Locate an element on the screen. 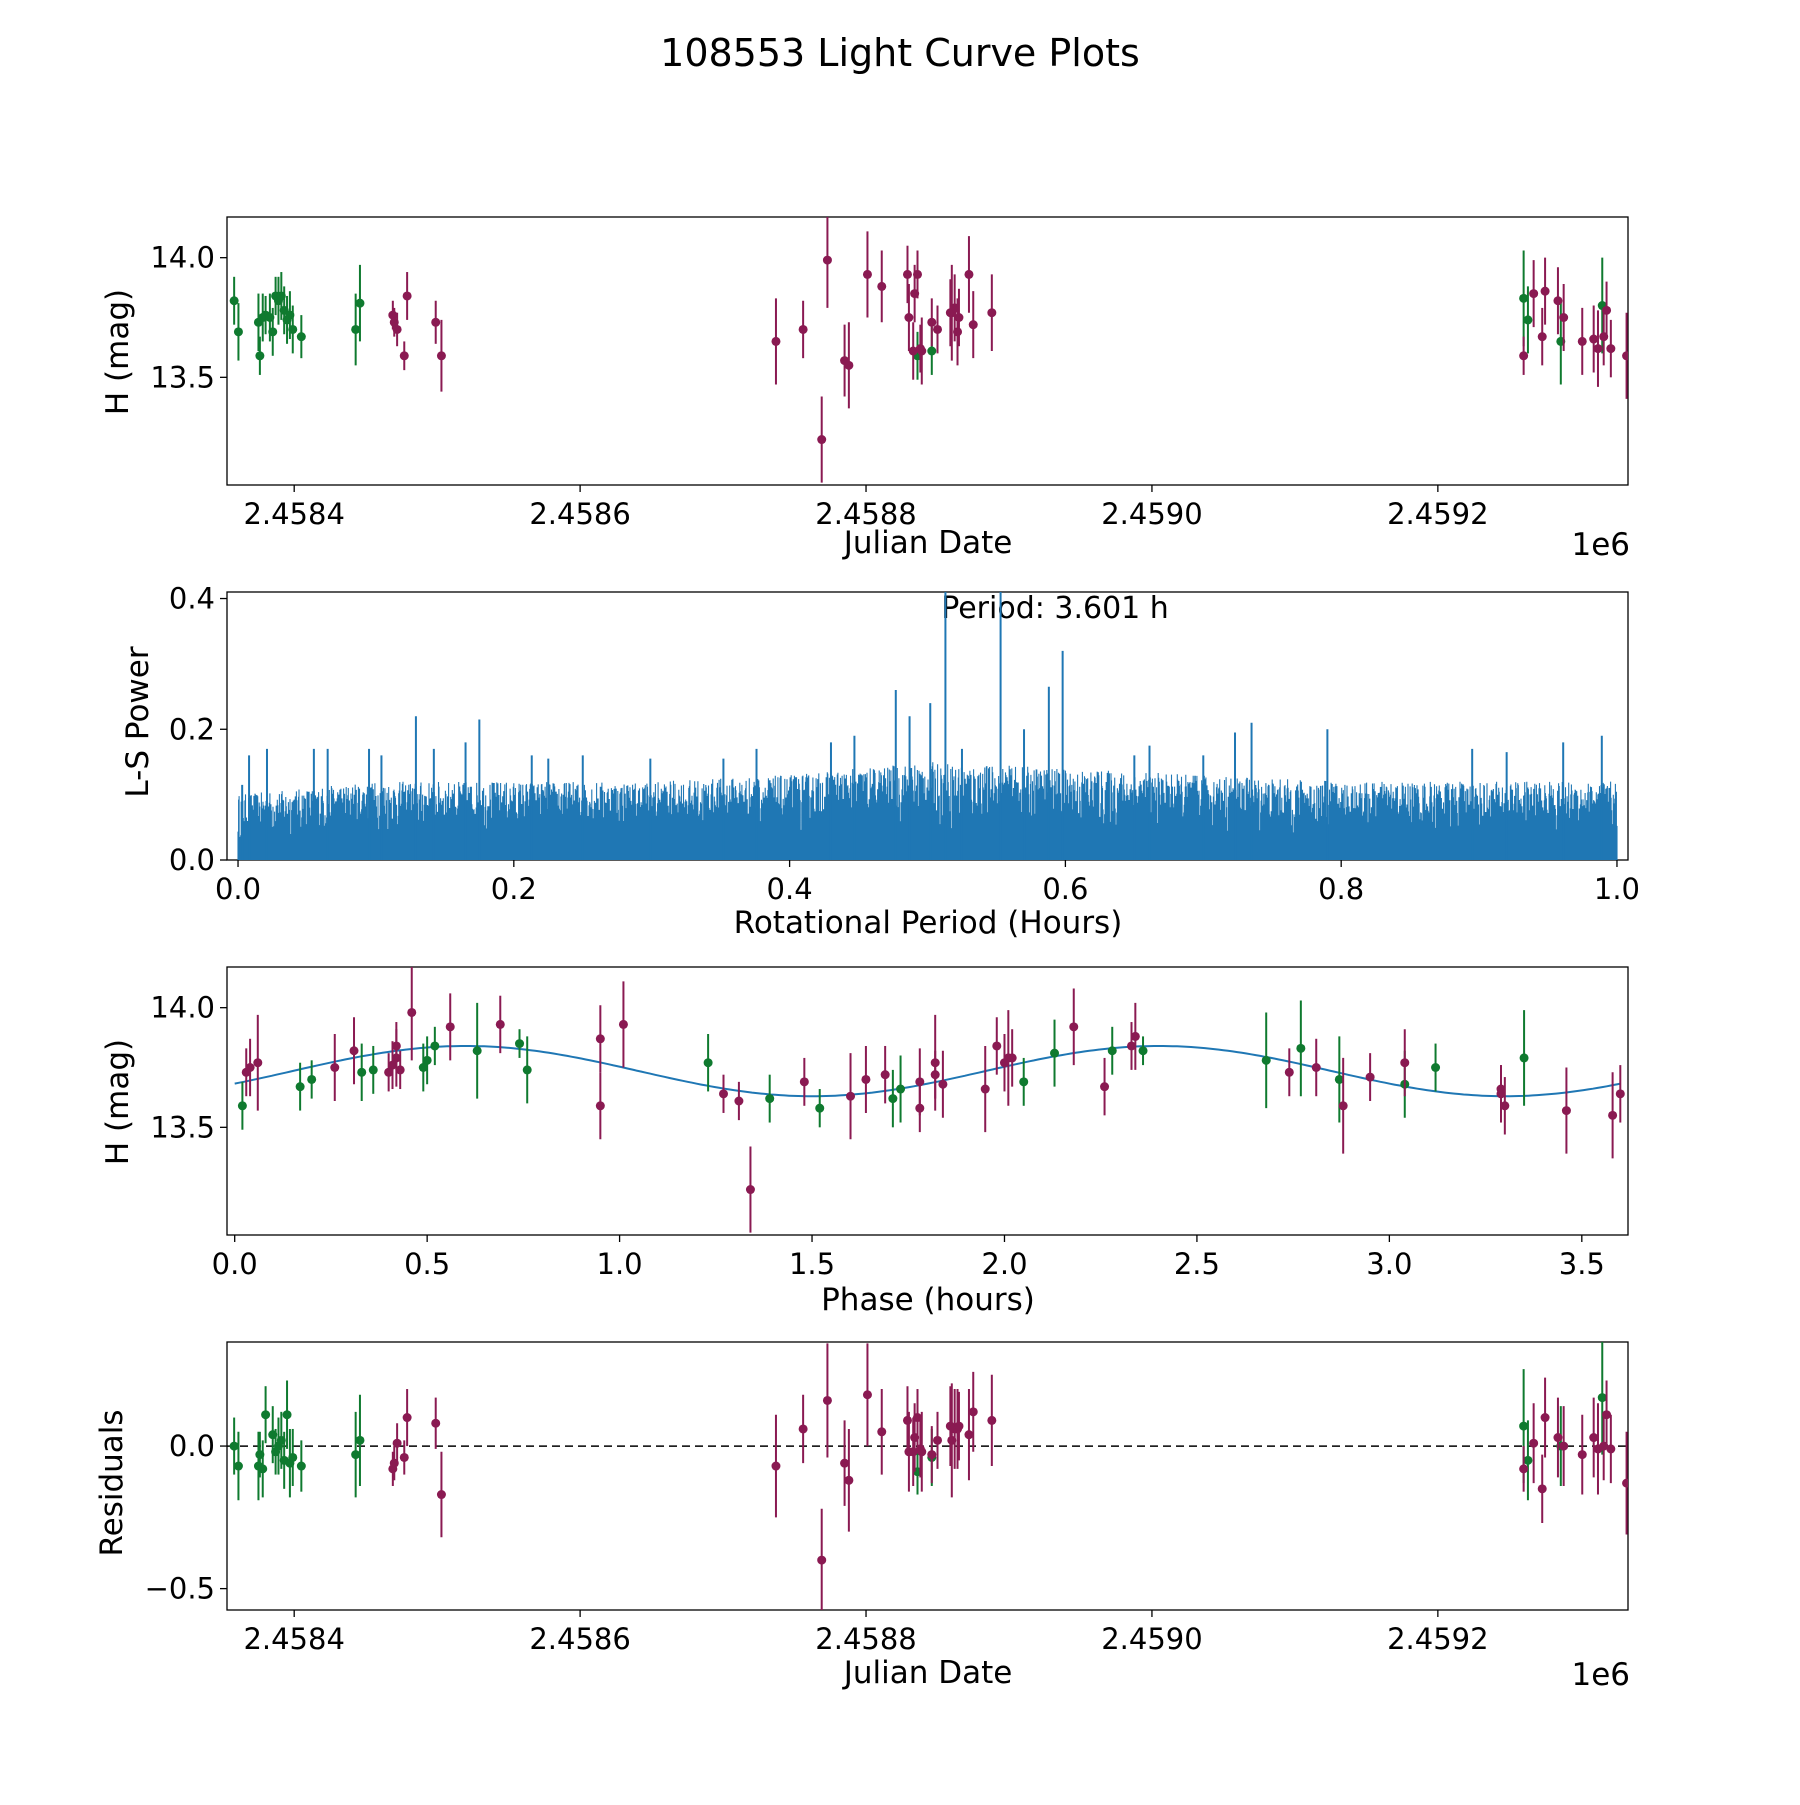 The image size is (1800, 1805). phased-axes-frame is located at coordinates (927, 1101).